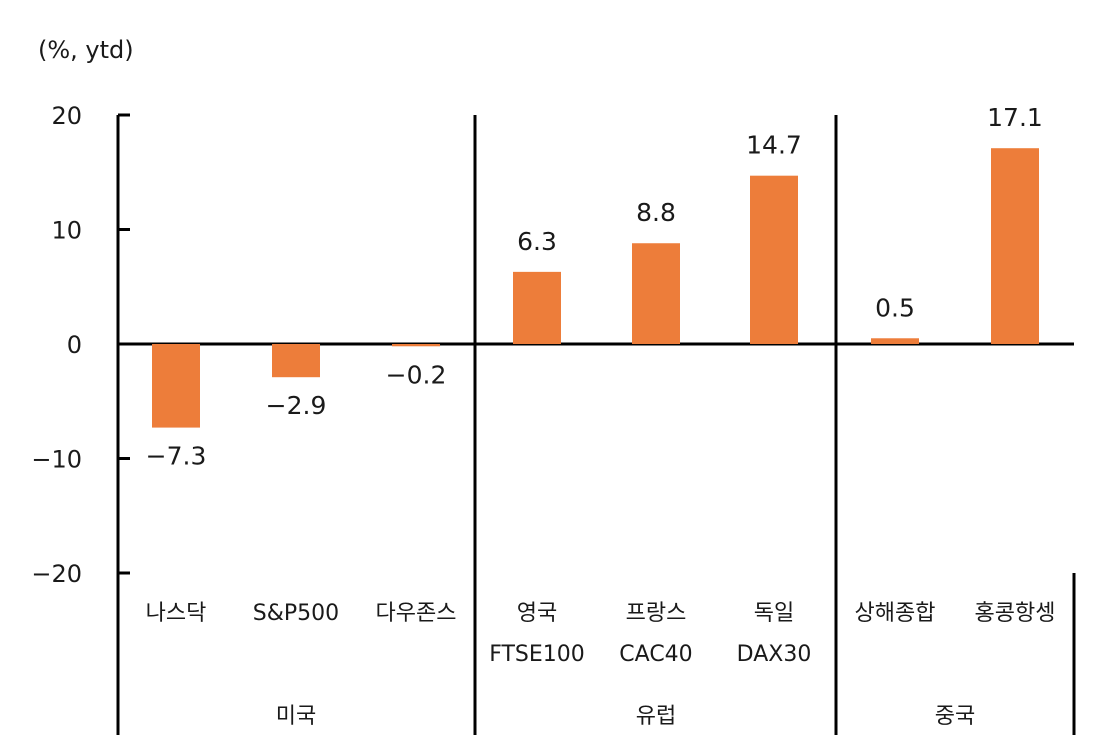 This screenshot has width=1112, height=754. What do you see at coordinates (66, 116) in the screenshot?
I see `y-tick-label: 20` at bounding box center [66, 116].